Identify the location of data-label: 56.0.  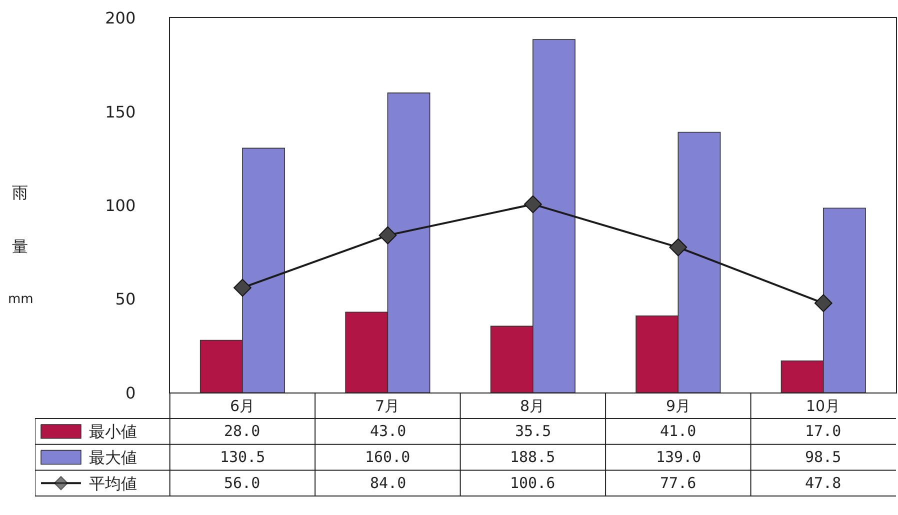
(242, 483).